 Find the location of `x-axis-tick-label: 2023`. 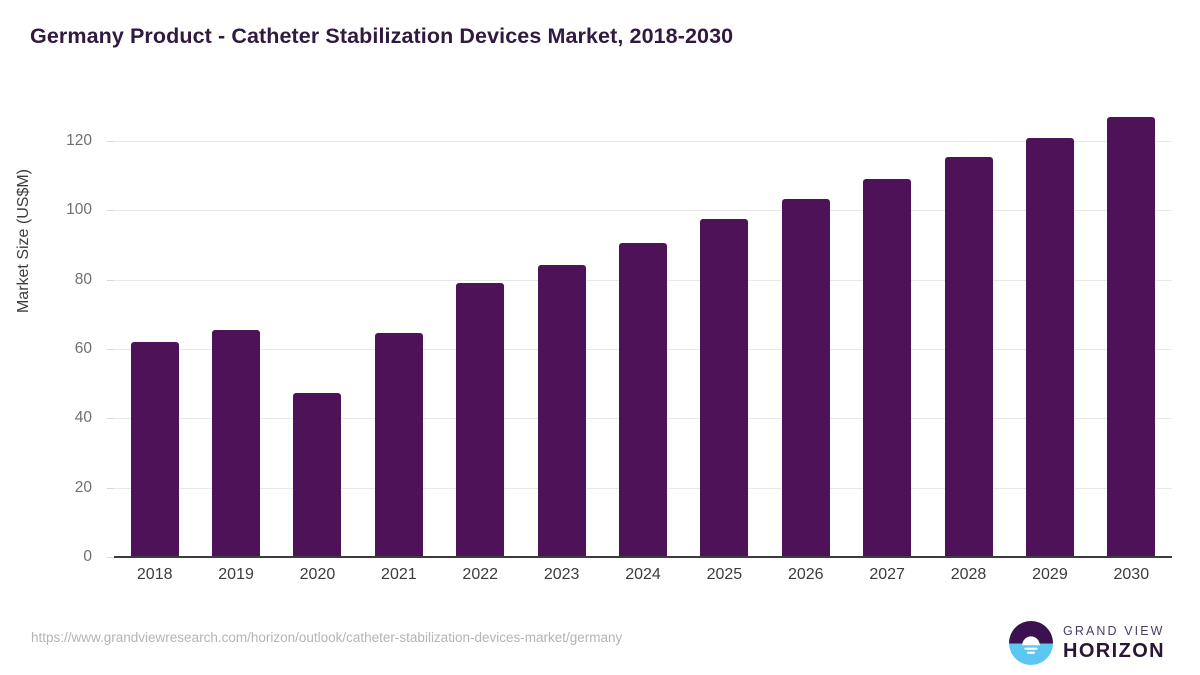

x-axis-tick-label: 2023 is located at coordinates (561, 574).